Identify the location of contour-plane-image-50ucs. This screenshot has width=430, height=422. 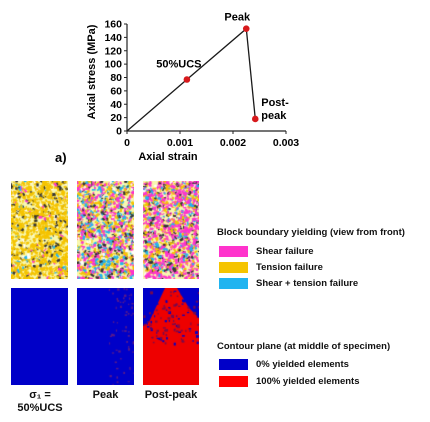
(39, 336).